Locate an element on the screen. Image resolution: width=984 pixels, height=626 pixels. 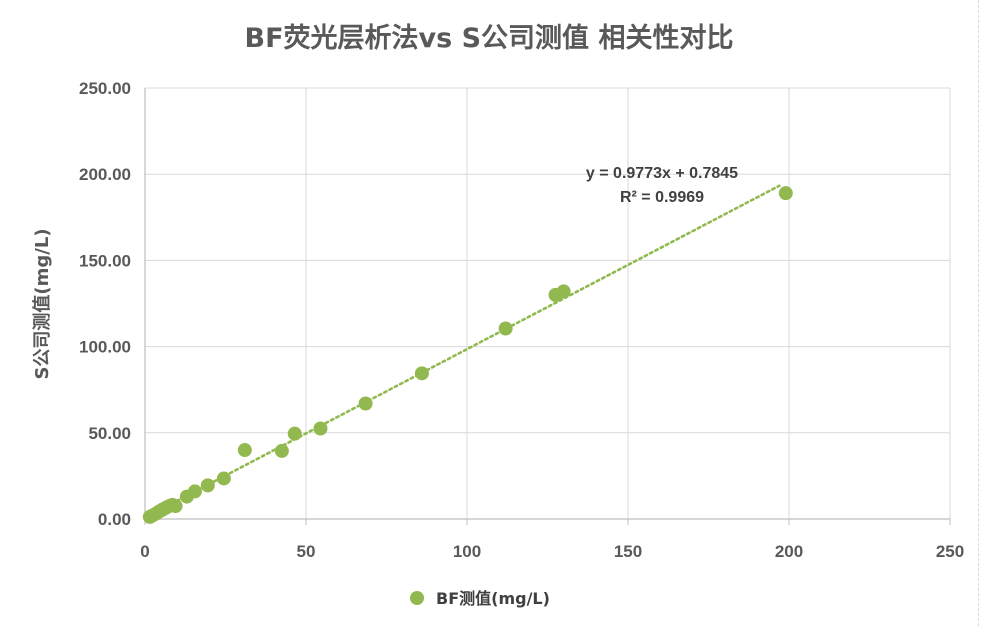
legend-marker is located at coordinates (417, 598).